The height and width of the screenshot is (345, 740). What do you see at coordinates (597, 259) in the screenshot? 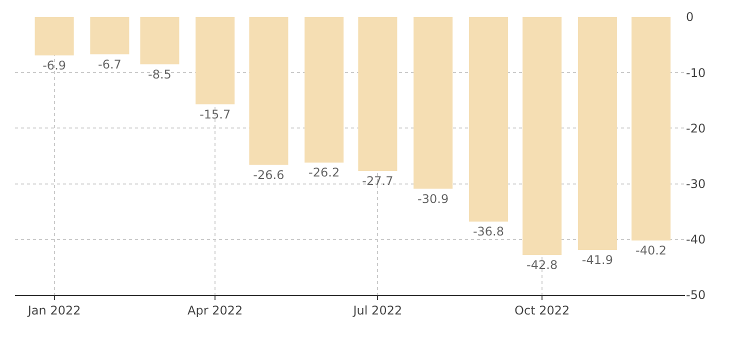
I see `data-label: -41.9` at bounding box center [597, 259].